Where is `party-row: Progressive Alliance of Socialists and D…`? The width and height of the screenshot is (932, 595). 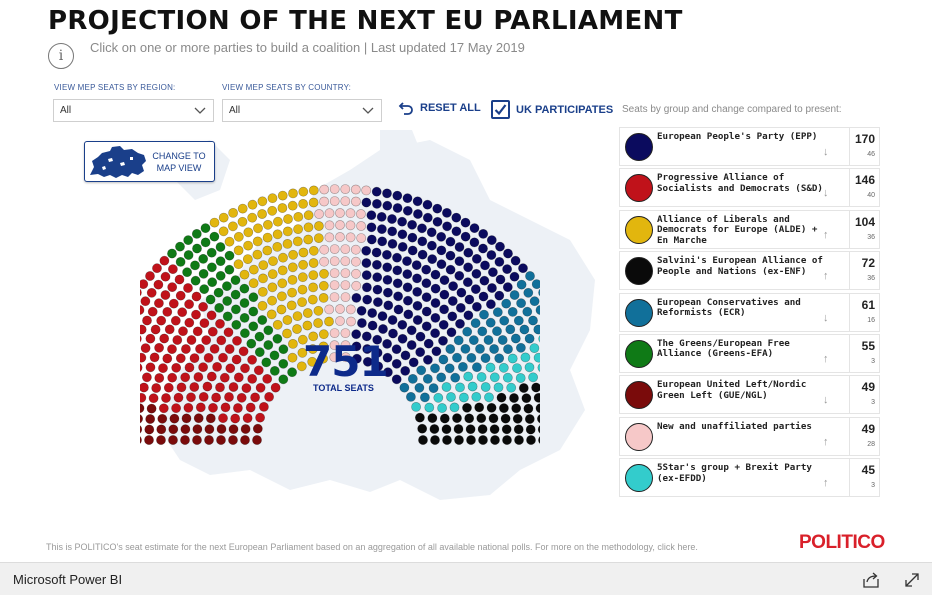
party-row: Progressive Alliance of Socialists and D… is located at coordinates (749, 188).